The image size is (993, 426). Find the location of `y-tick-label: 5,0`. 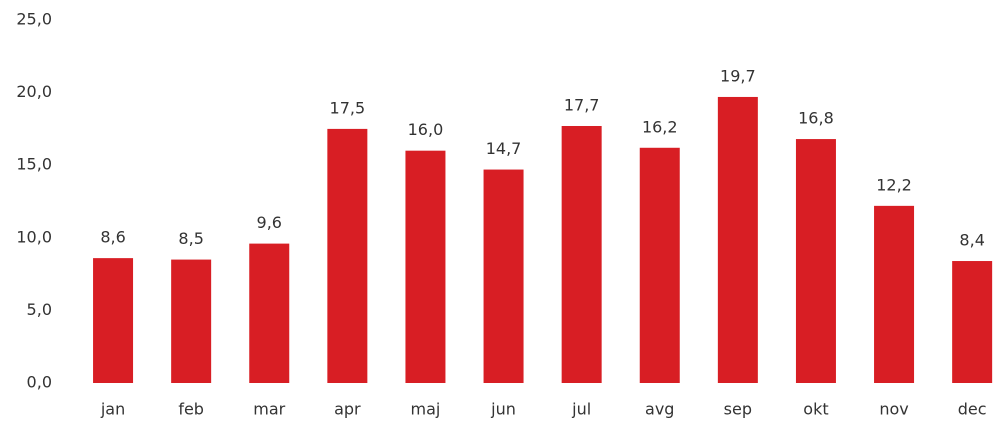

y-tick-label: 5,0 is located at coordinates (39, 309).